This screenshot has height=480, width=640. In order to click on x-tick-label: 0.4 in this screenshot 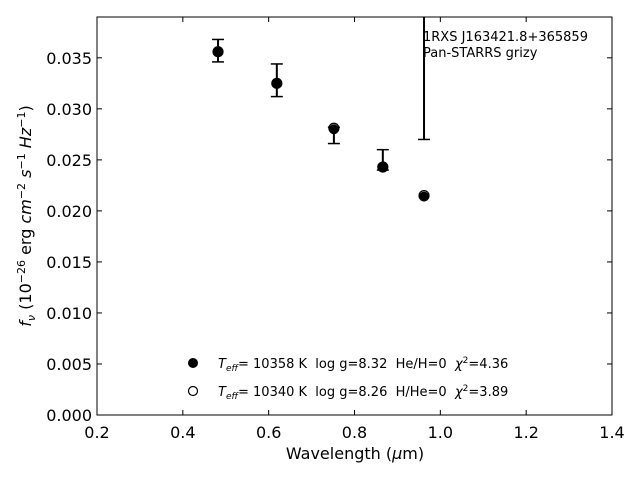, I will do `click(182, 432)`.